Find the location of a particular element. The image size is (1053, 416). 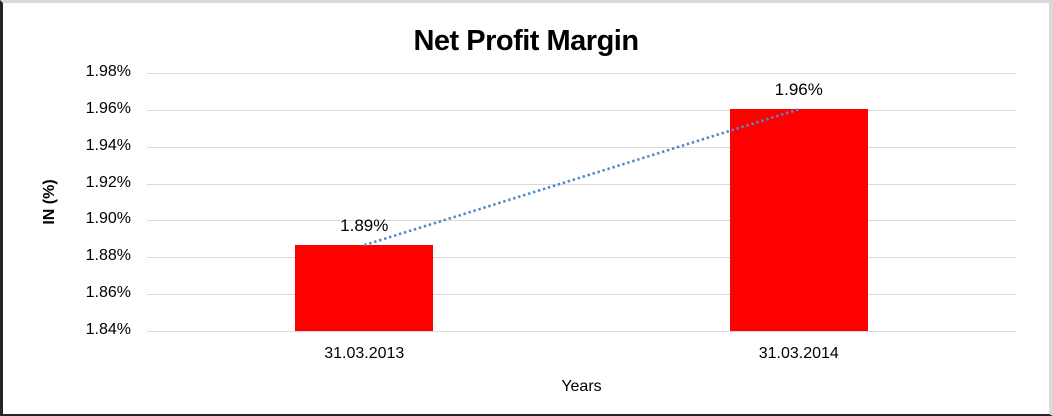

chart-title: Net Profit Margin is located at coordinates (526, 41).